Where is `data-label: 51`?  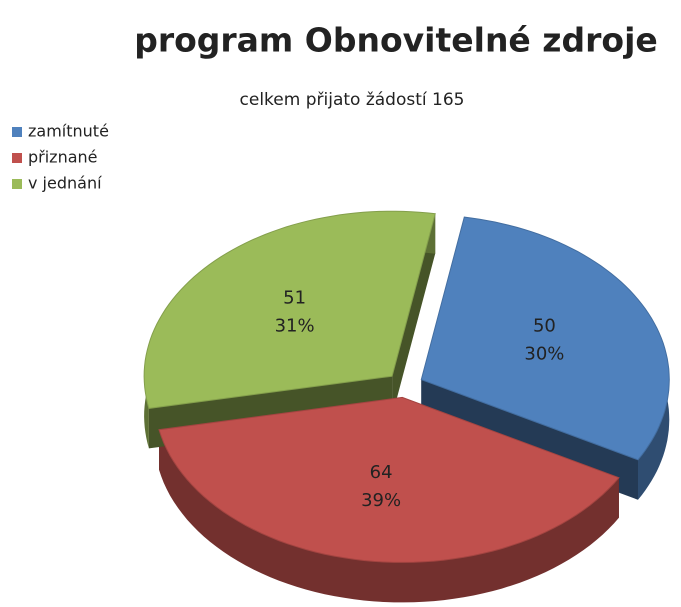 data-label: 51 is located at coordinates (294, 298).